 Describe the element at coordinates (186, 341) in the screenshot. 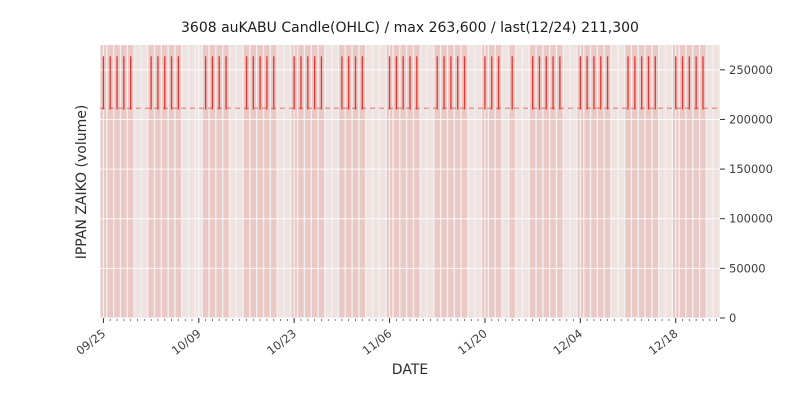

I see `x-tick-label: 10/09` at that location.